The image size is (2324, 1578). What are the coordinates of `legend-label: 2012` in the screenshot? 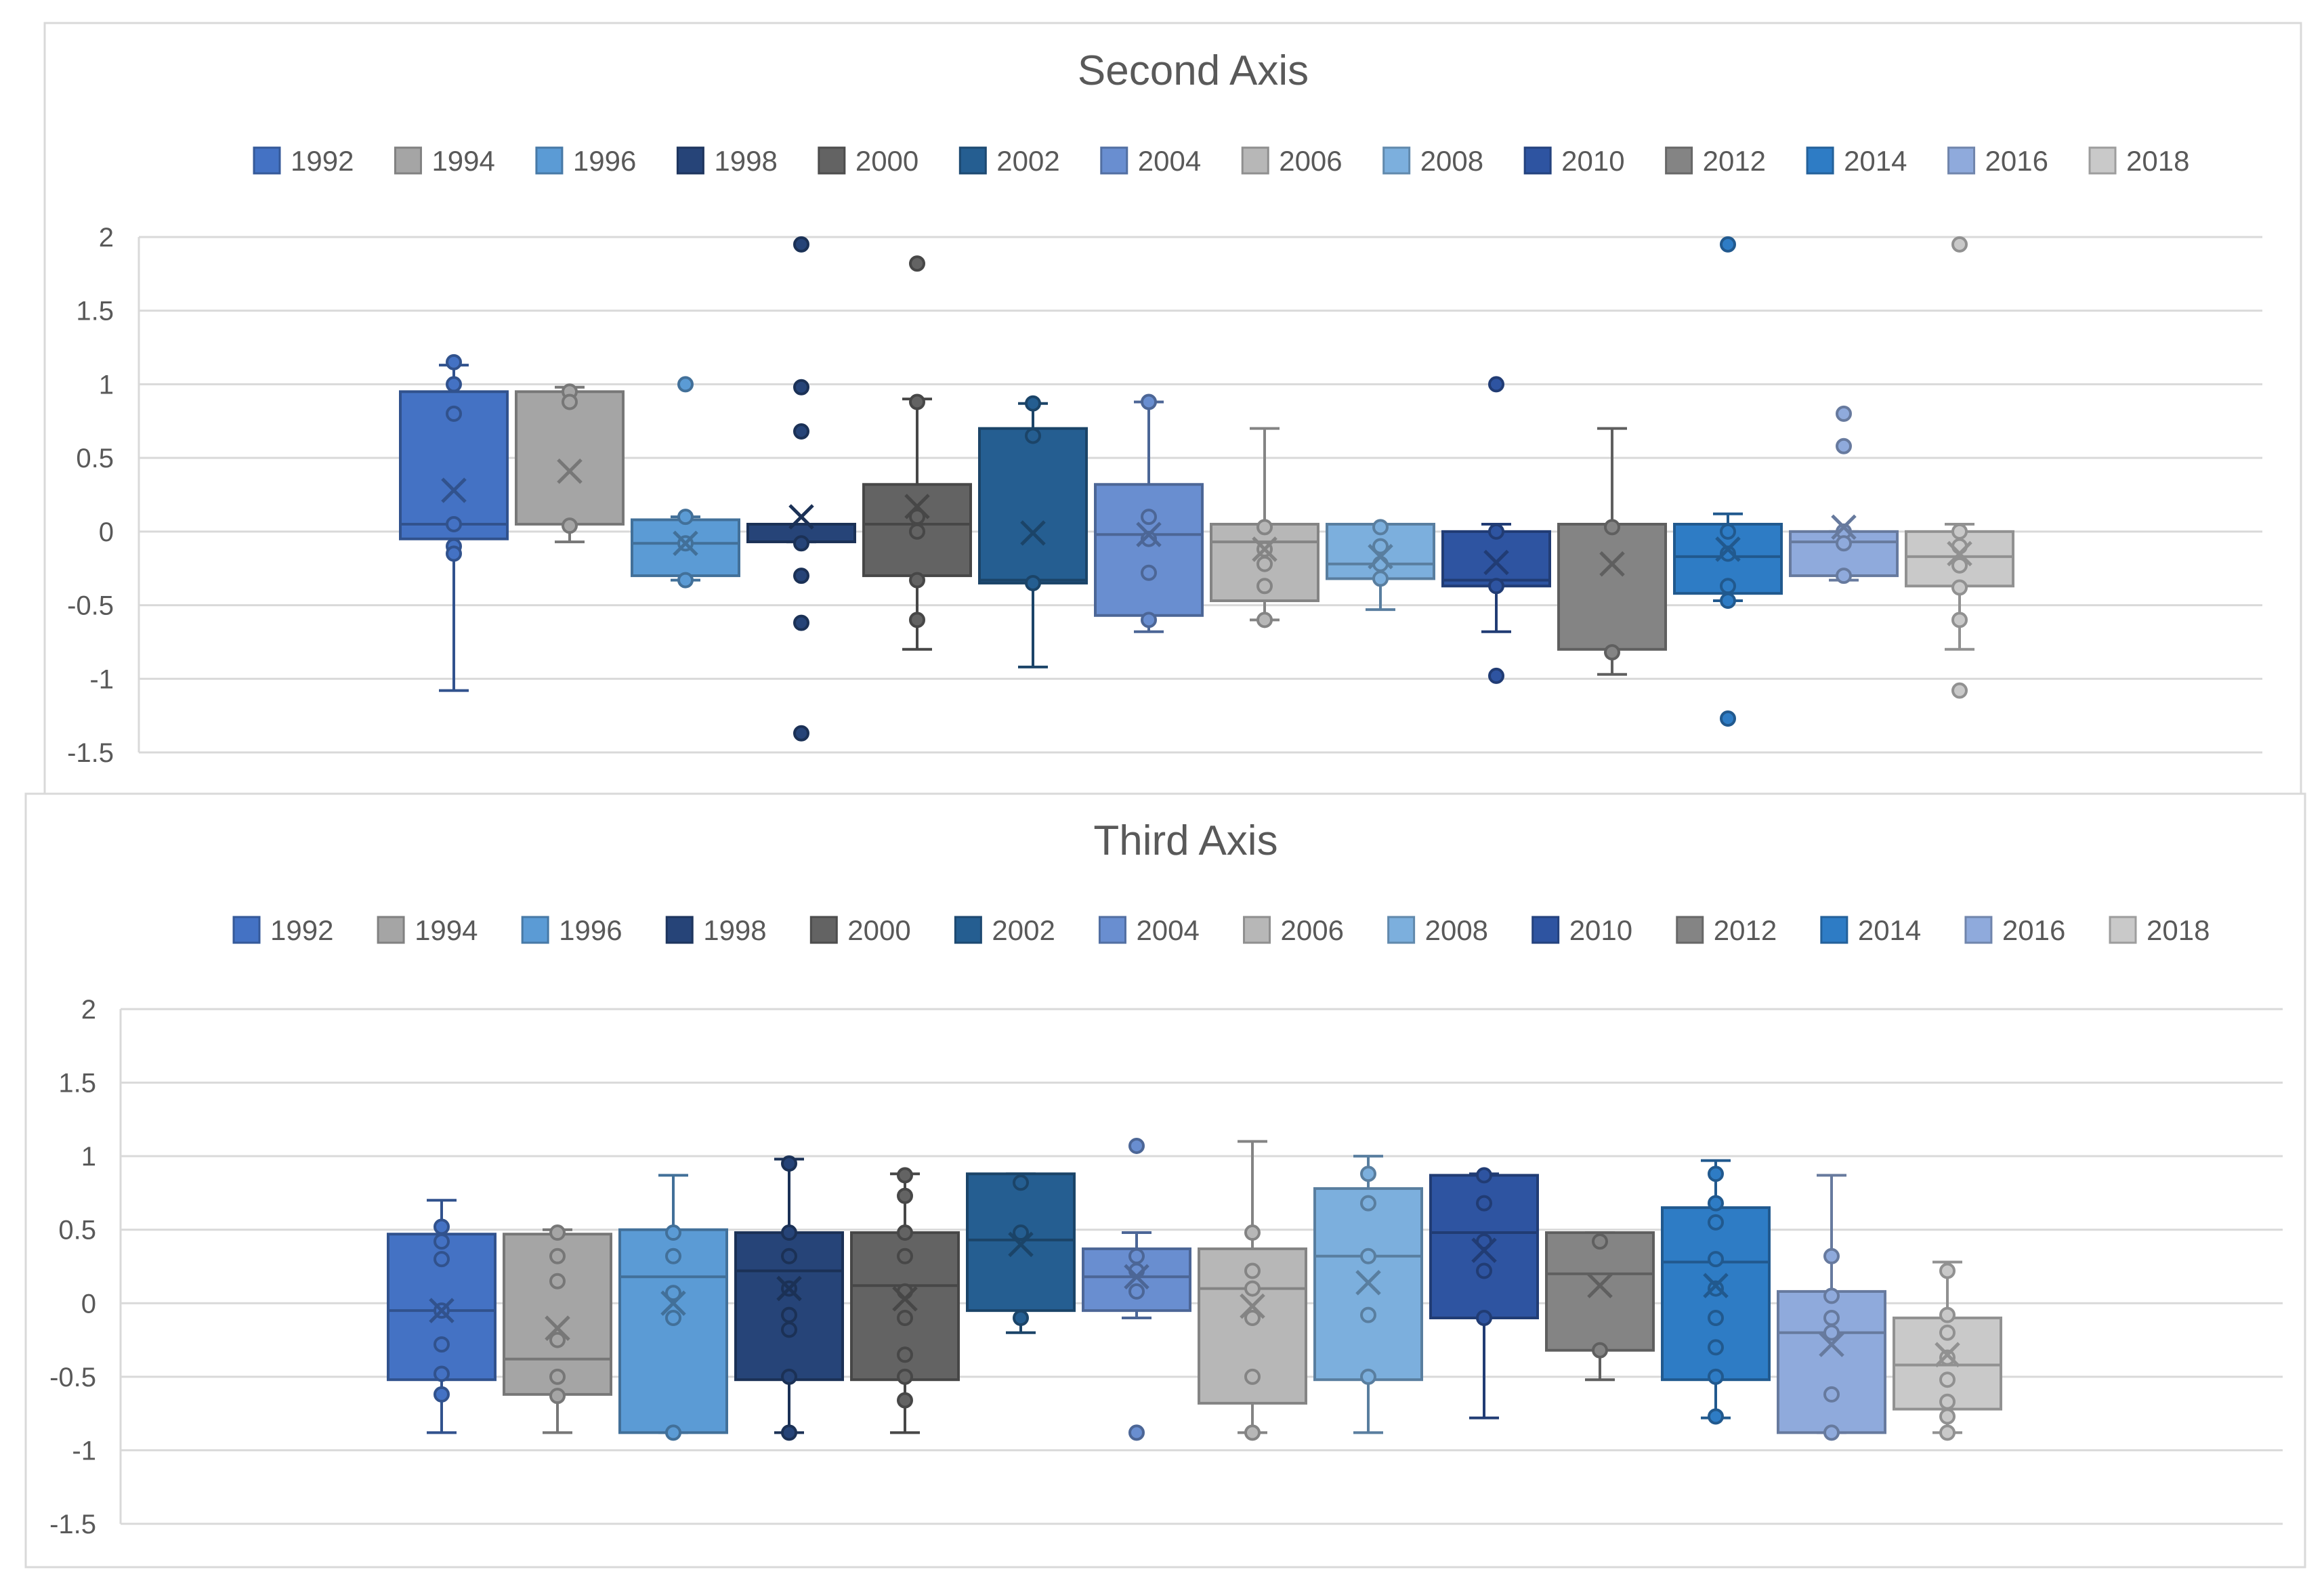 It's located at (1745, 930).